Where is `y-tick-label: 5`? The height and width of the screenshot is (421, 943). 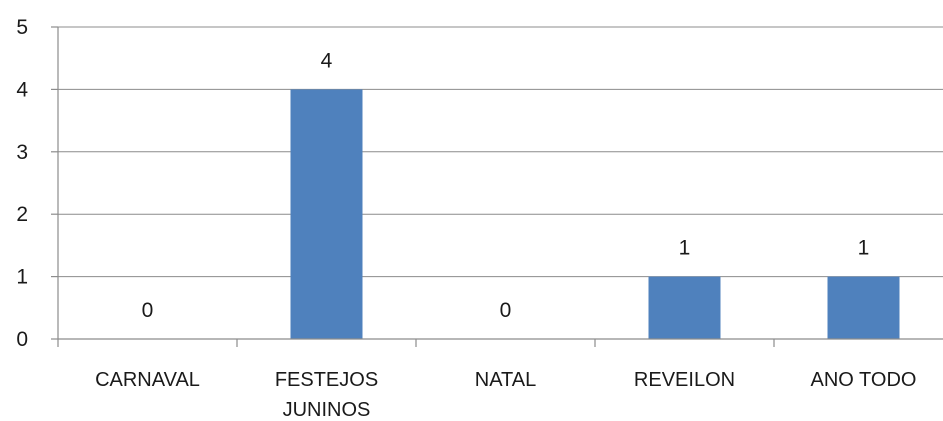 y-tick-label: 5 is located at coordinates (22, 27).